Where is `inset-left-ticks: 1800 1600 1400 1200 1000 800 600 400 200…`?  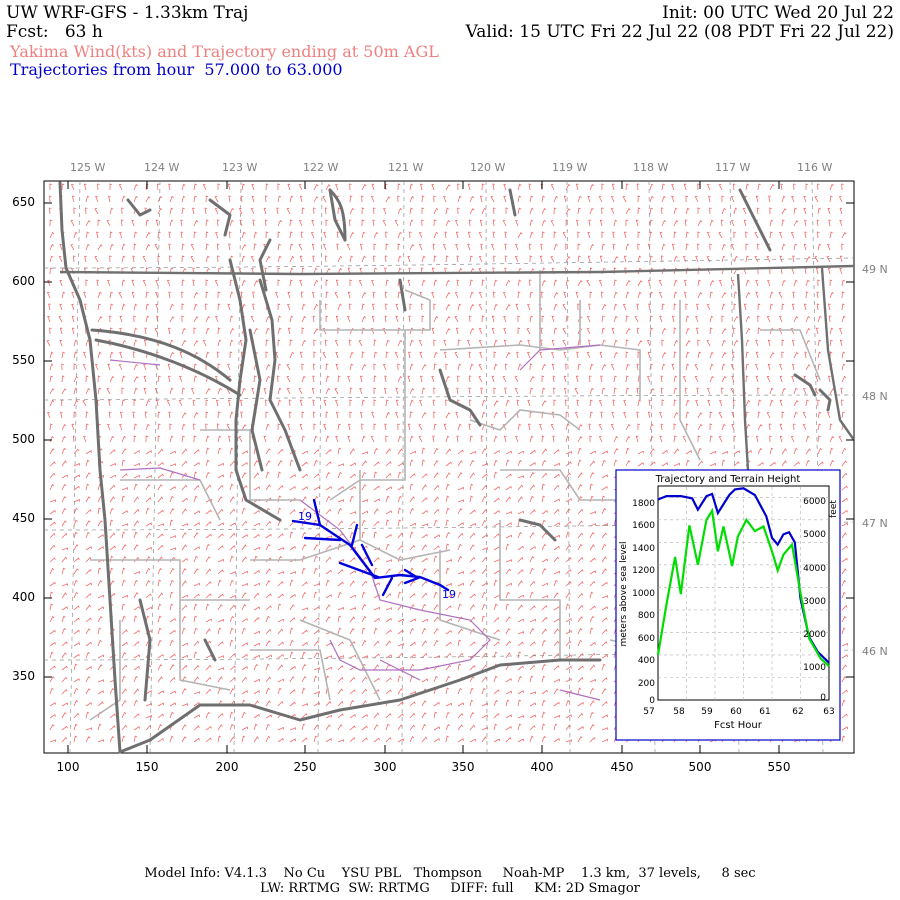
inset-left-ticks: 1800 1600 1400 1200 1000 800 600 400 200… is located at coordinates (643, 602).